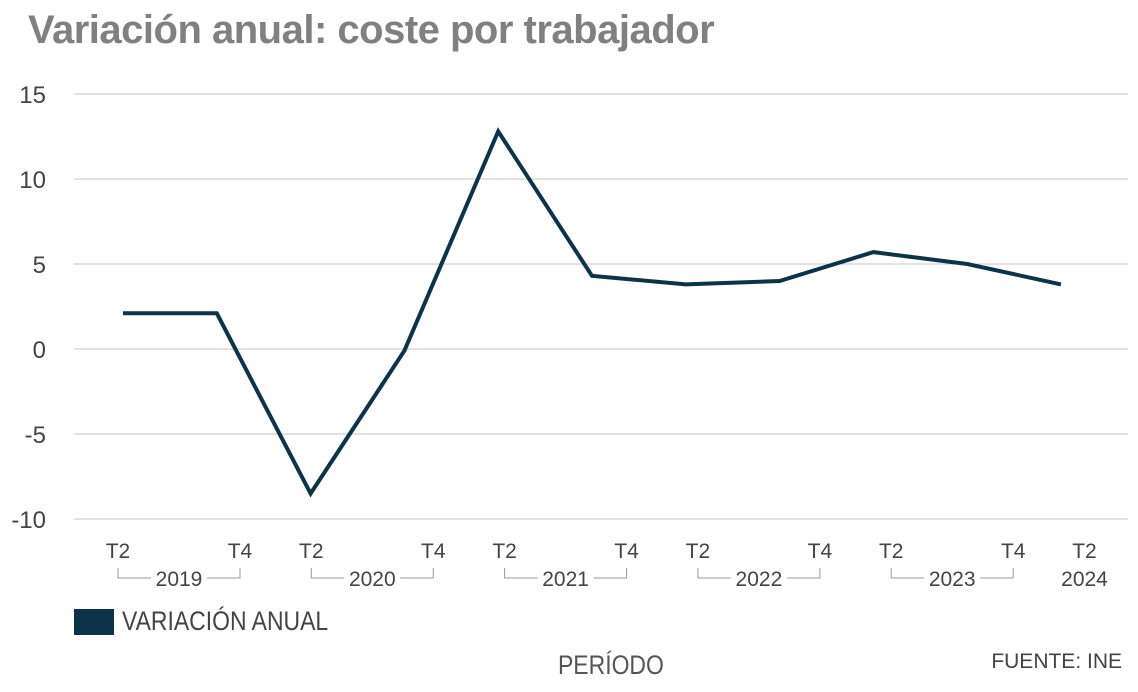 The height and width of the screenshot is (692, 1138). What do you see at coordinates (759, 579) in the screenshot?
I see `year-label: 2022` at bounding box center [759, 579].